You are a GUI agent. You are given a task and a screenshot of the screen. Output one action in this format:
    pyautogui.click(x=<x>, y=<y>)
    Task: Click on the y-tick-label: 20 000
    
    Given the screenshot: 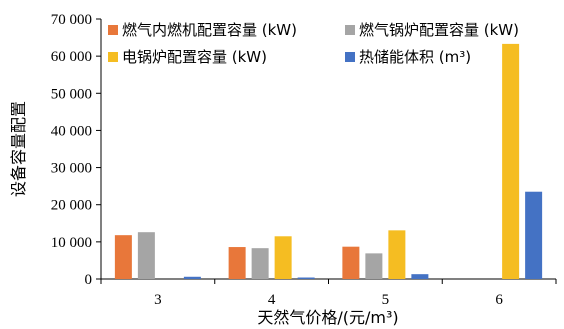 What is the action you would take?
    pyautogui.click(x=71, y=206)
    